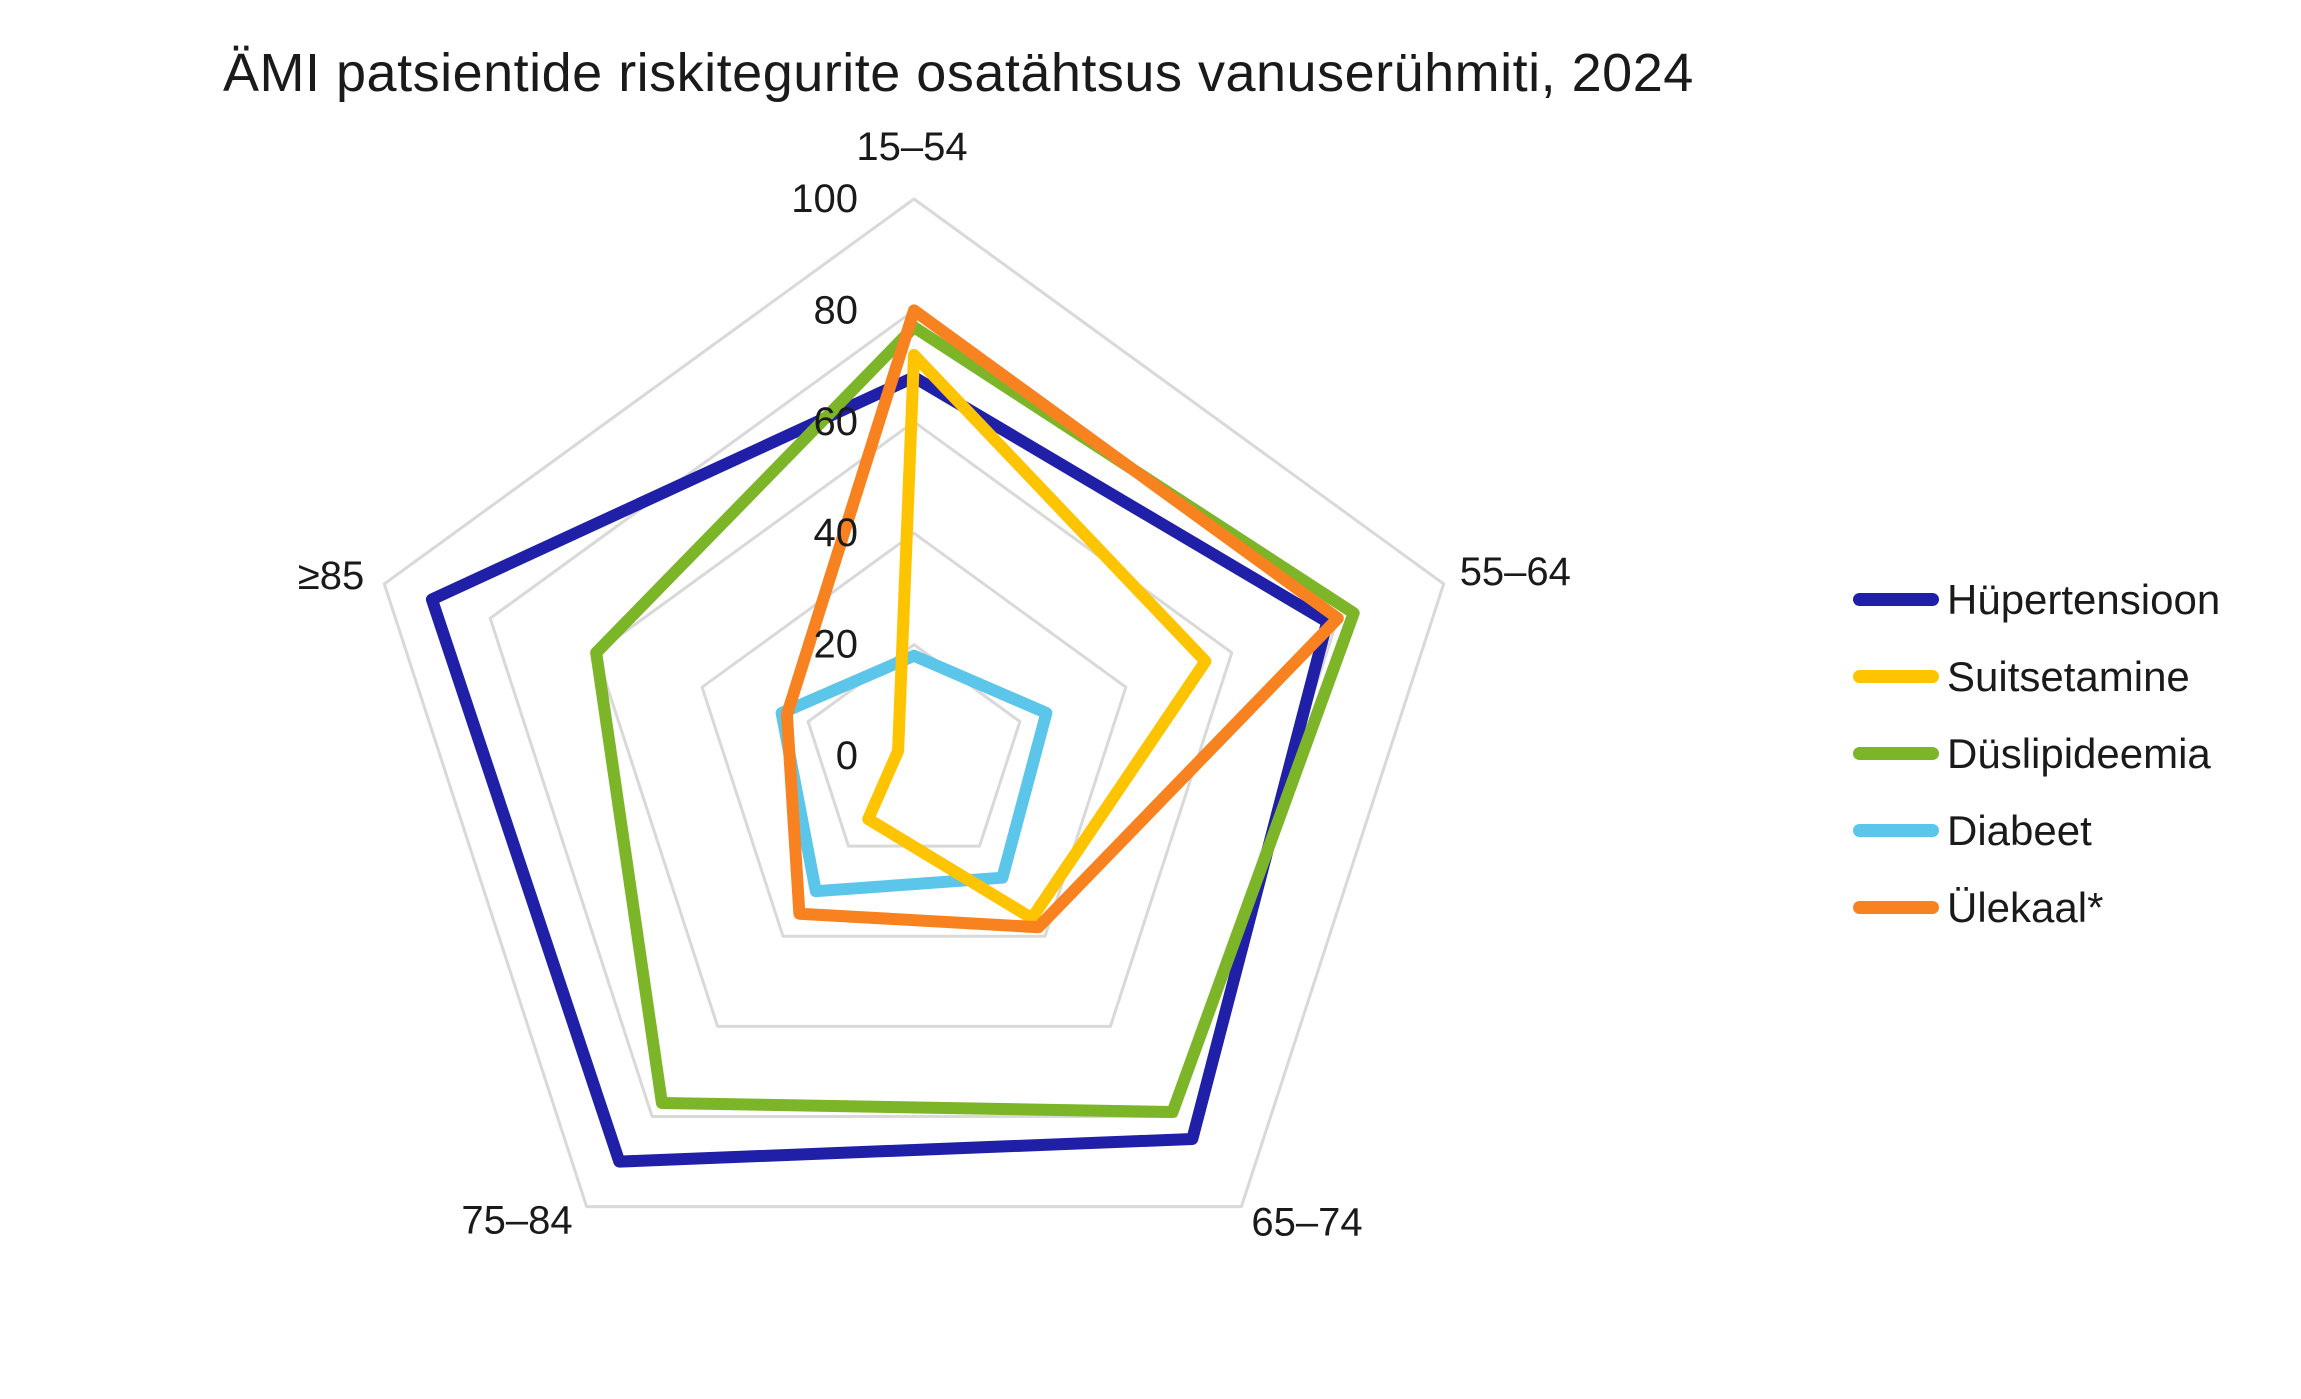 This screenshot has width=2301, height=1399. I want to click on legend-label-lekaal: Ülekaal*, so click(2025, 907).